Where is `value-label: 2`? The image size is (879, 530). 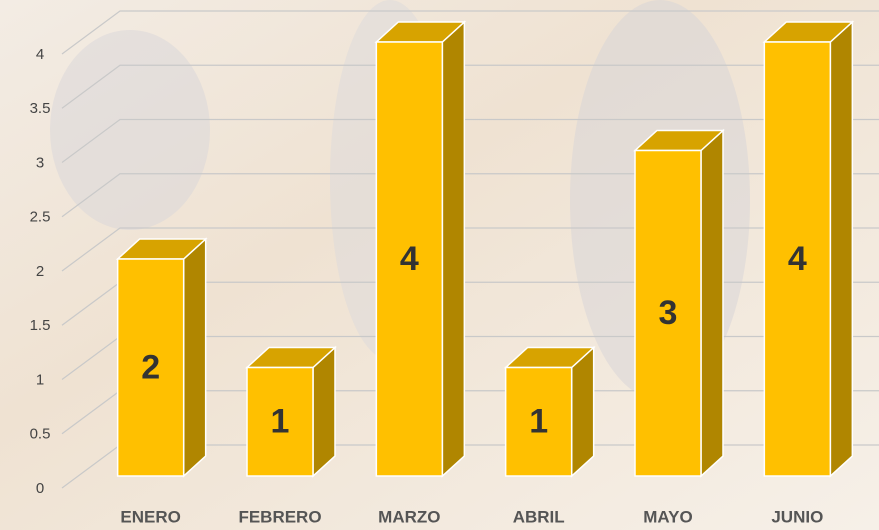
value-label: 2 is located at coordinates (150, 367).